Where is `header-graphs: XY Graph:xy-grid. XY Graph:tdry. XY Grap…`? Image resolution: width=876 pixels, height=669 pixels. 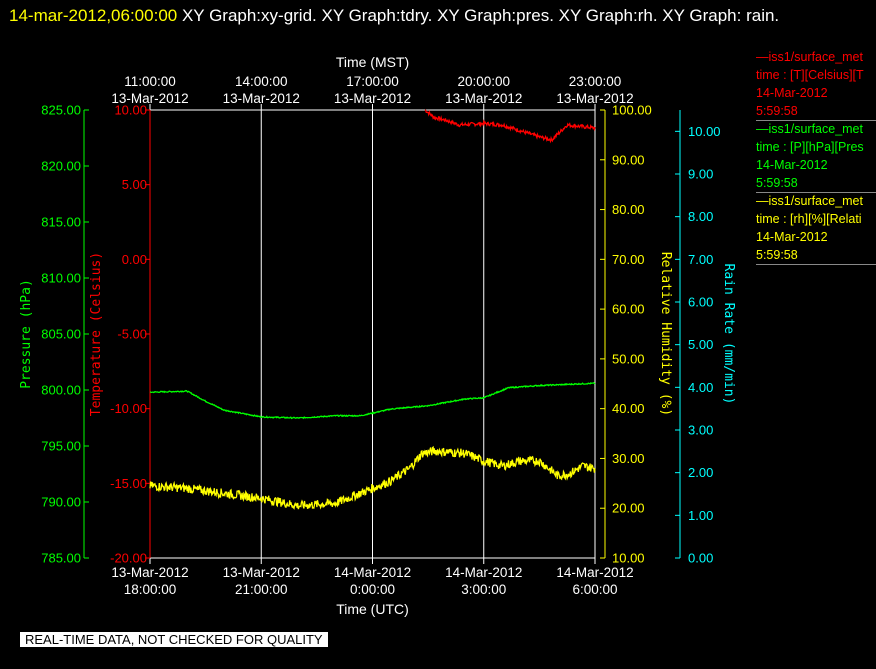
header-graphs: XY Graph:xy-grid. XY Graph:tdry. XY Grap… is located at coordinates (480, 15).